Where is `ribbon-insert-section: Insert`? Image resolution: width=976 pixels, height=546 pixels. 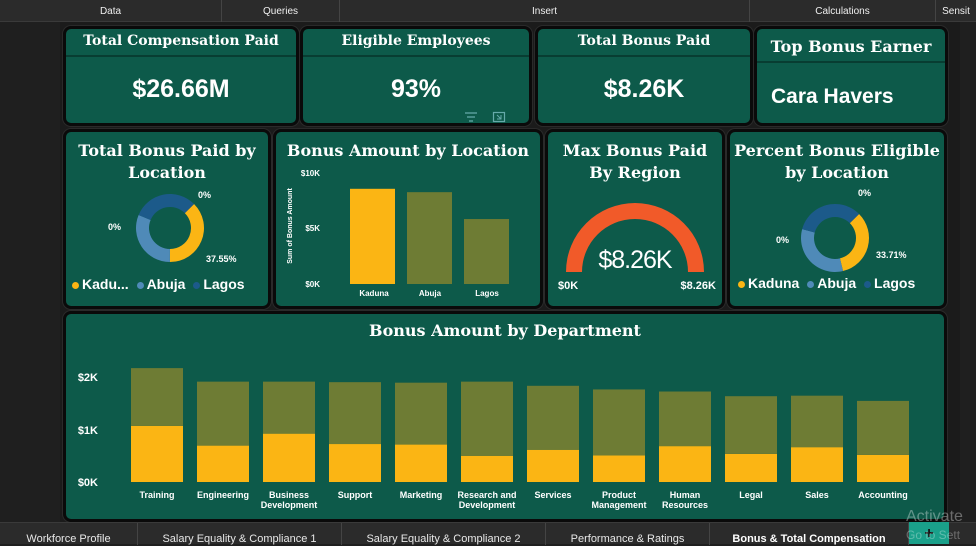
ribbon-insert-section: Insert is located at coordinates (545, 11).